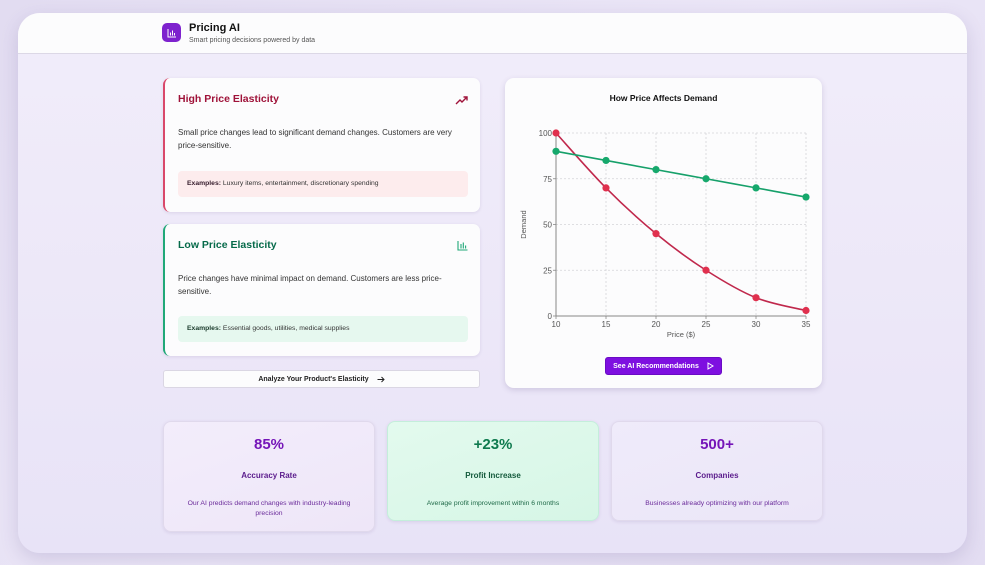 This screenshot has width=985, height=565. I want to click on stat-label: Profit Increase, so click(493, 475).